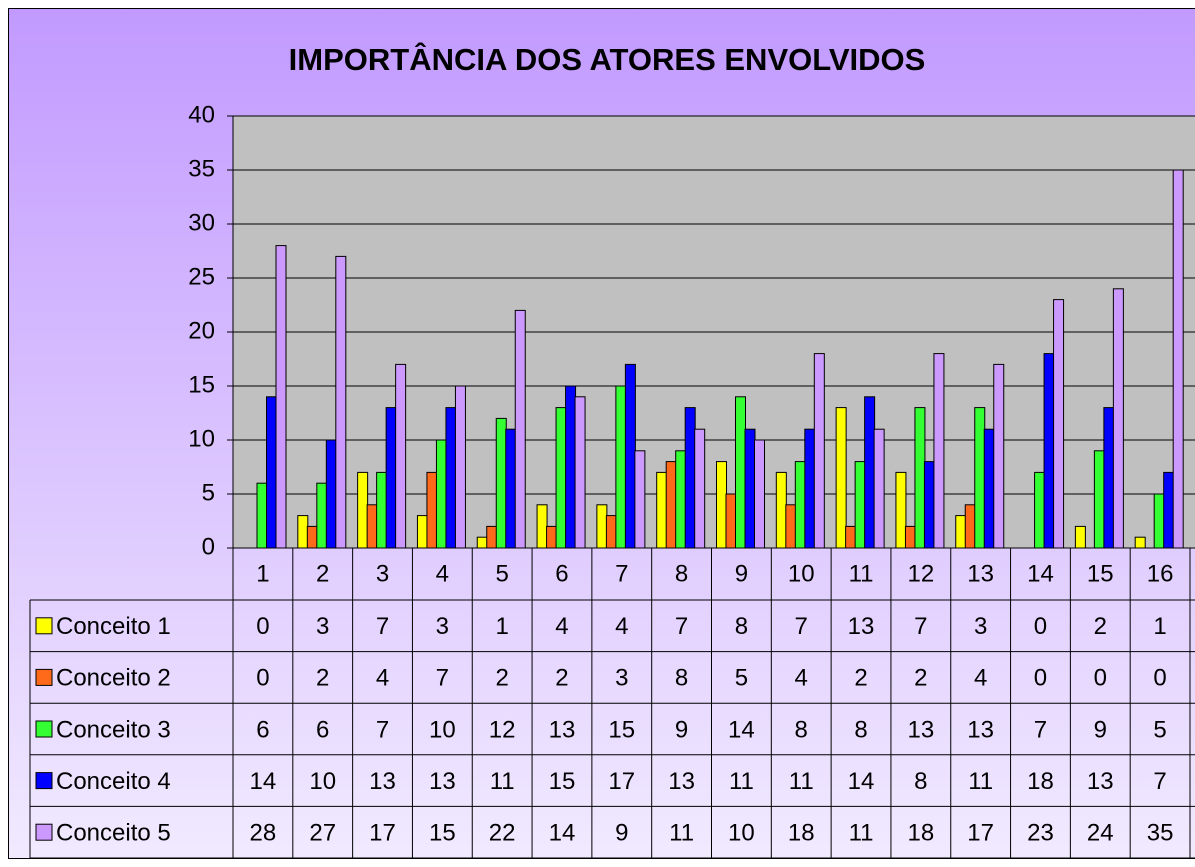  What do you see at coordinates (113, 626) in the screenshot?
I see `legend-label: Conceito 1` at bounding box center [113, 626].